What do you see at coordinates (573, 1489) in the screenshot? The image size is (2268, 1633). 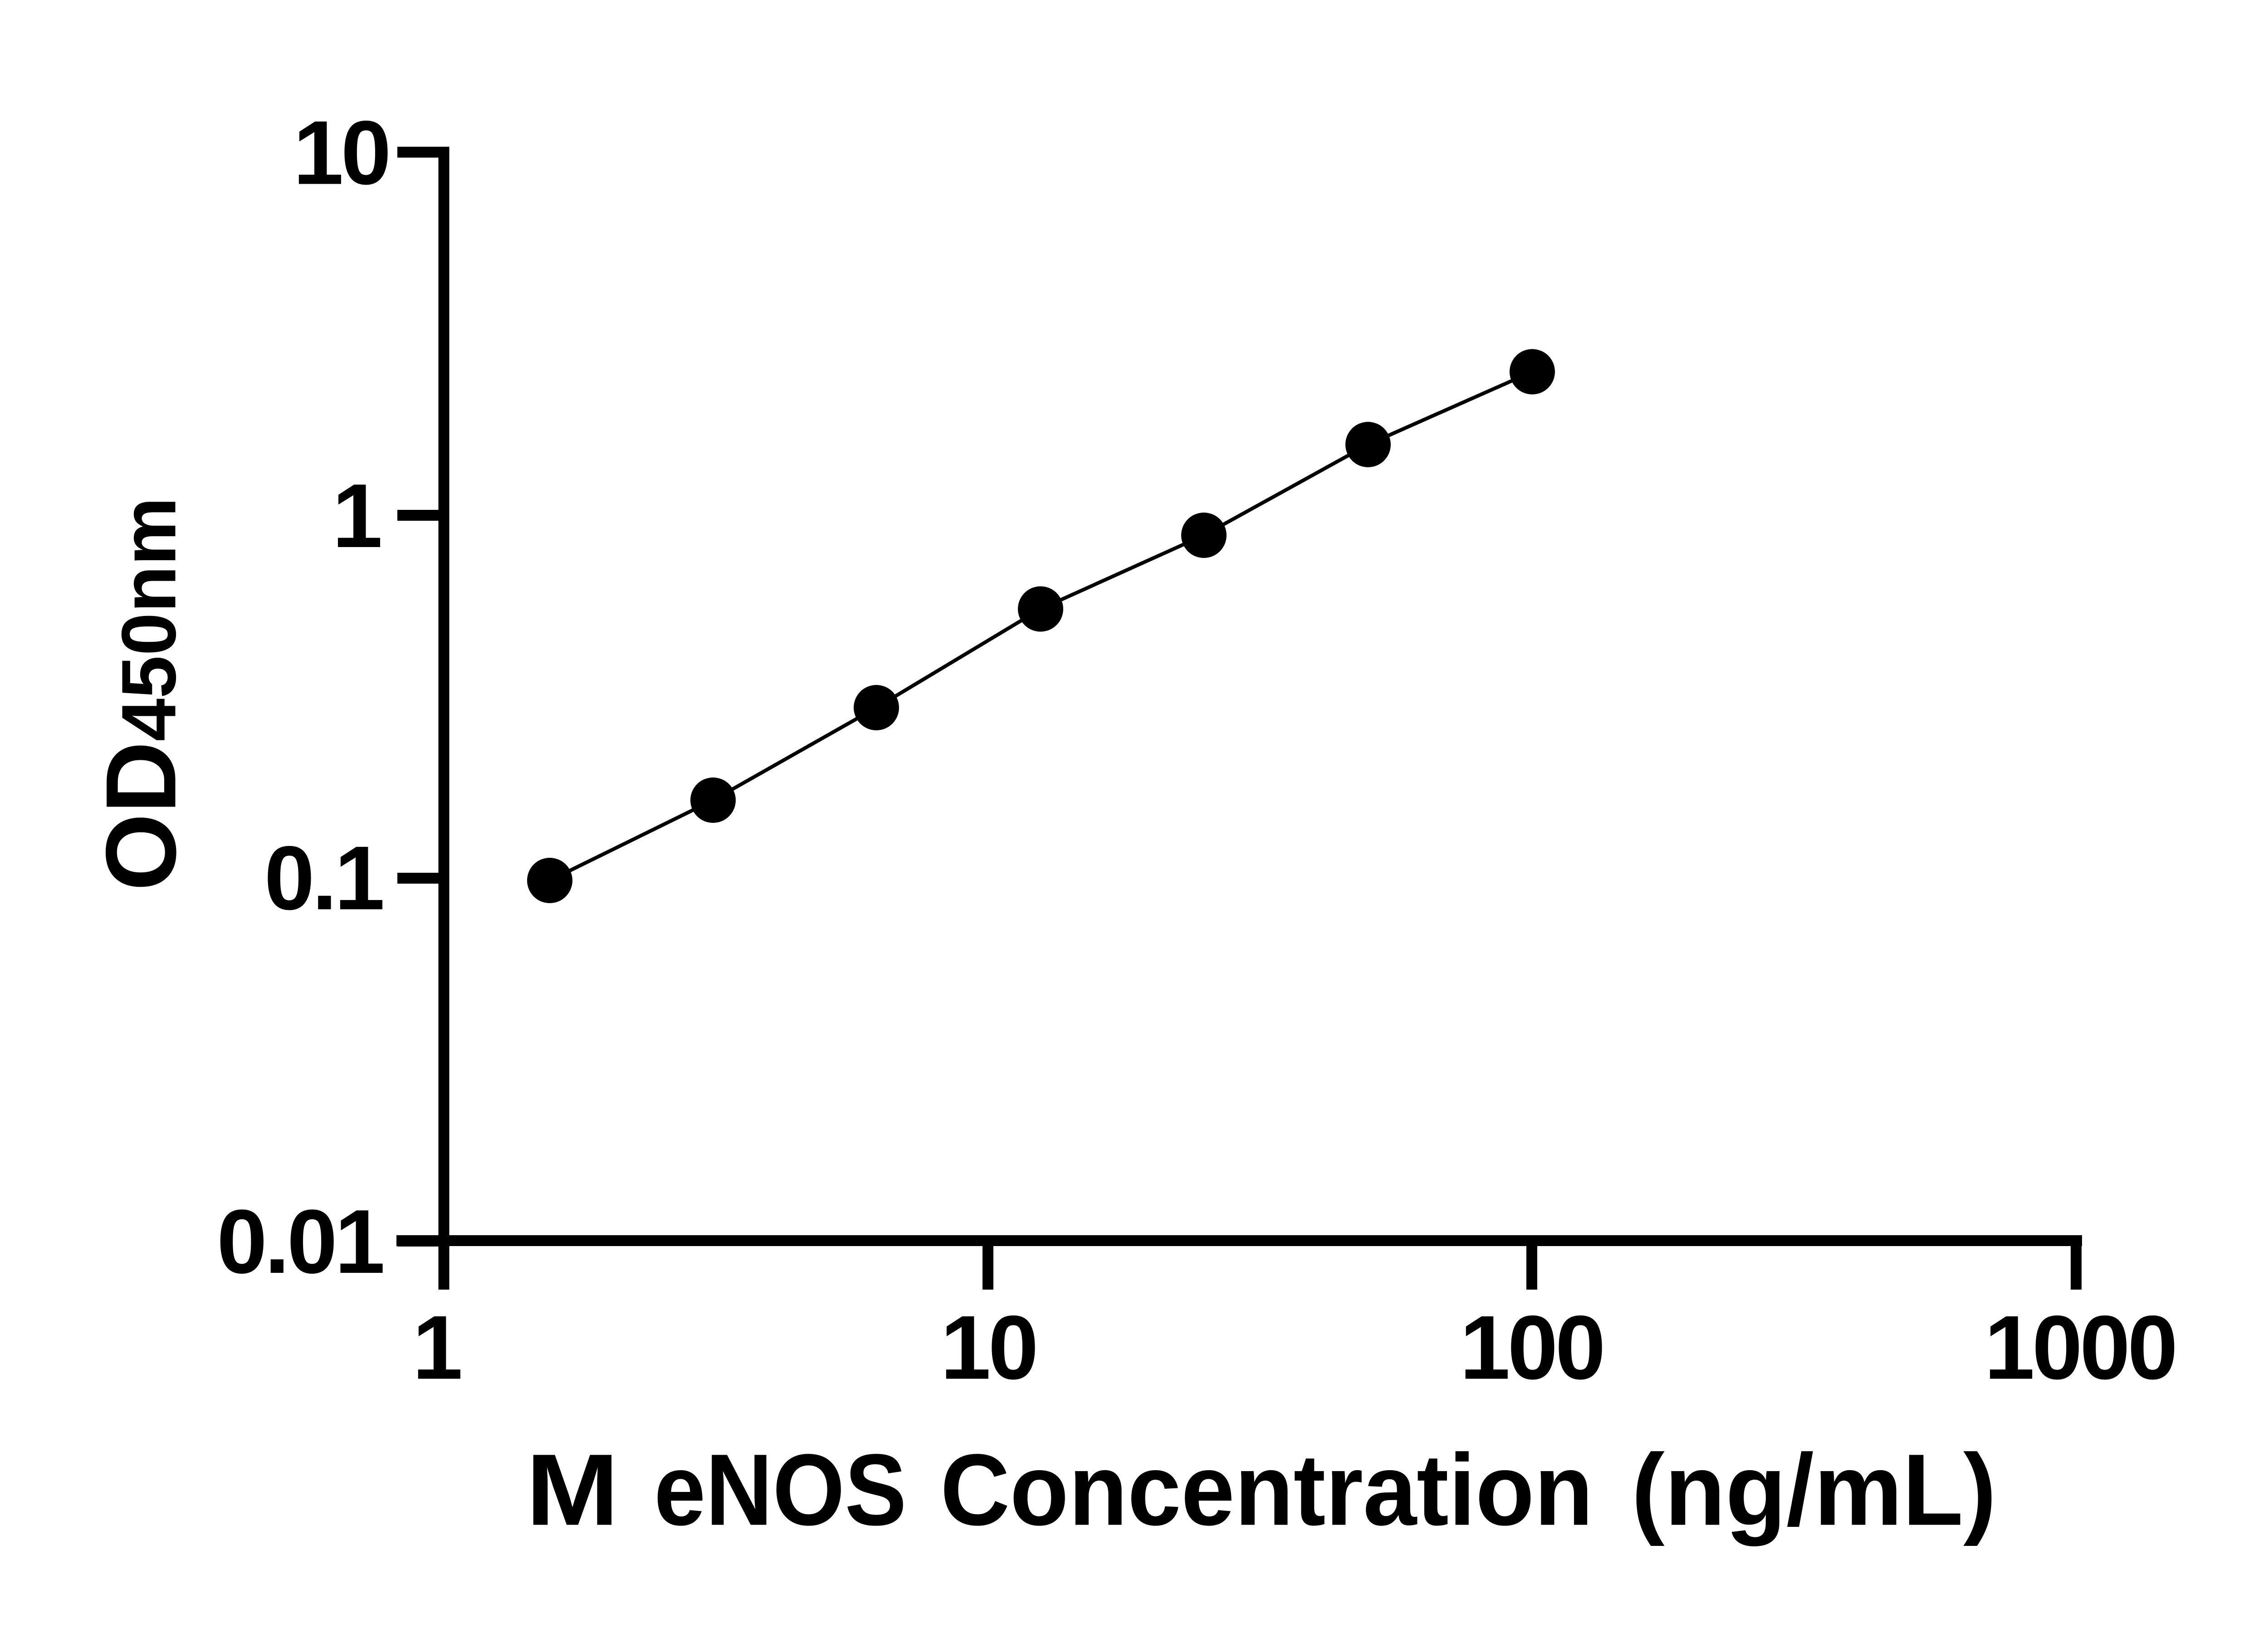 I see `svg-text: M` at bounding box center [573, 1489].